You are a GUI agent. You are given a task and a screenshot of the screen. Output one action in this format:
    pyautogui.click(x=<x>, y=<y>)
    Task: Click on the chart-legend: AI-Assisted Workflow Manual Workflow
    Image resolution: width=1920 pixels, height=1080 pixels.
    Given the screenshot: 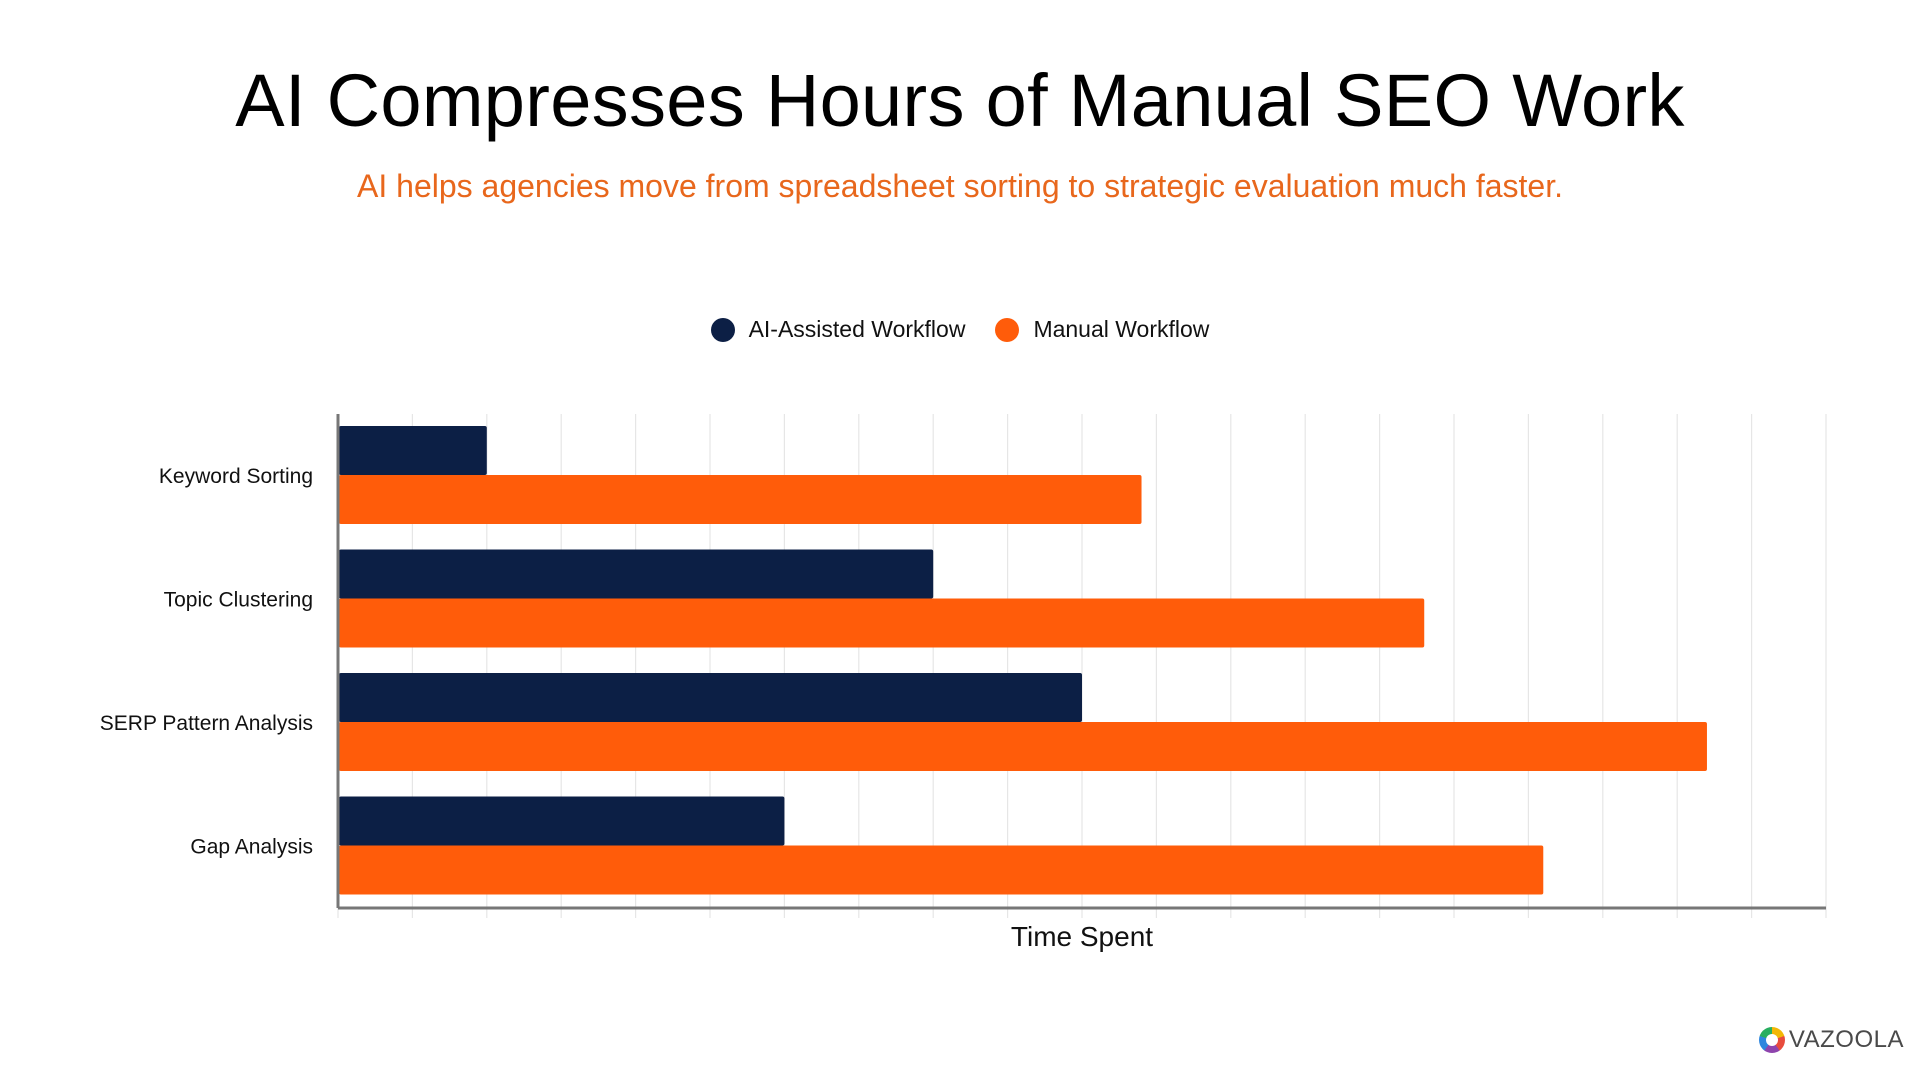 What is the action you would take?
    pyautogui.click(x=960, y=329)
    